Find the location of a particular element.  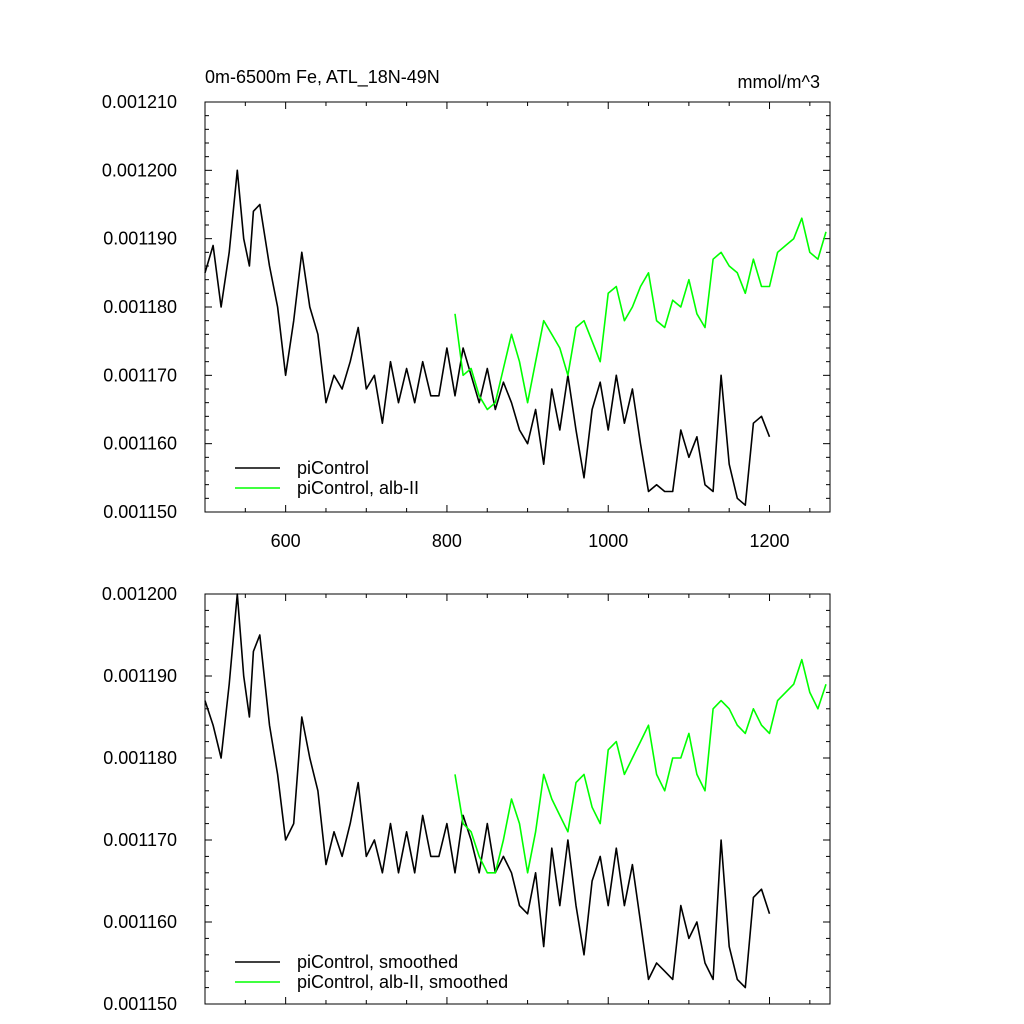

x-tick-label: 800 is located at coordinates (447, 541).